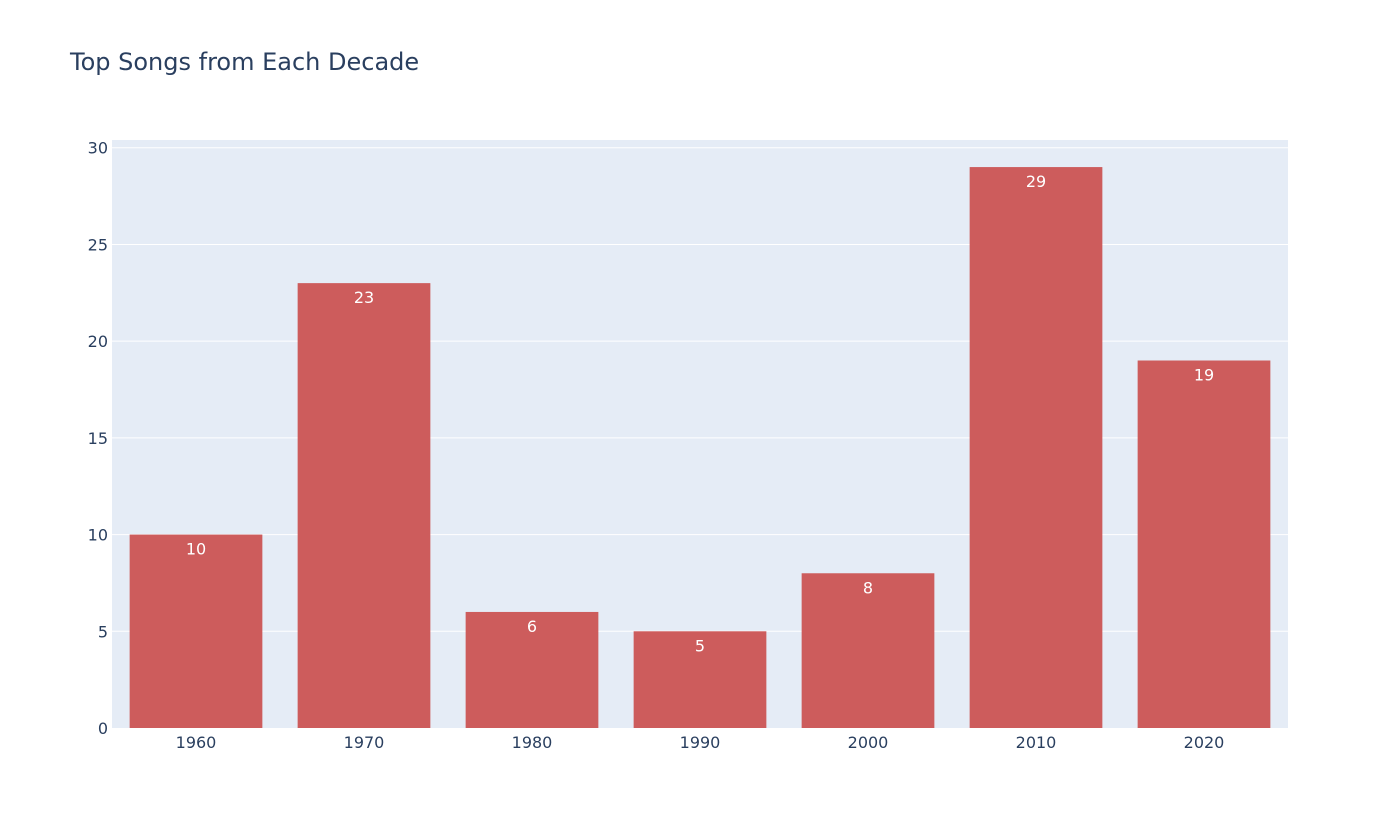 The image size is (1400, 840). I want to click on x-tick-label-1990: 1990, so click(700, 742).